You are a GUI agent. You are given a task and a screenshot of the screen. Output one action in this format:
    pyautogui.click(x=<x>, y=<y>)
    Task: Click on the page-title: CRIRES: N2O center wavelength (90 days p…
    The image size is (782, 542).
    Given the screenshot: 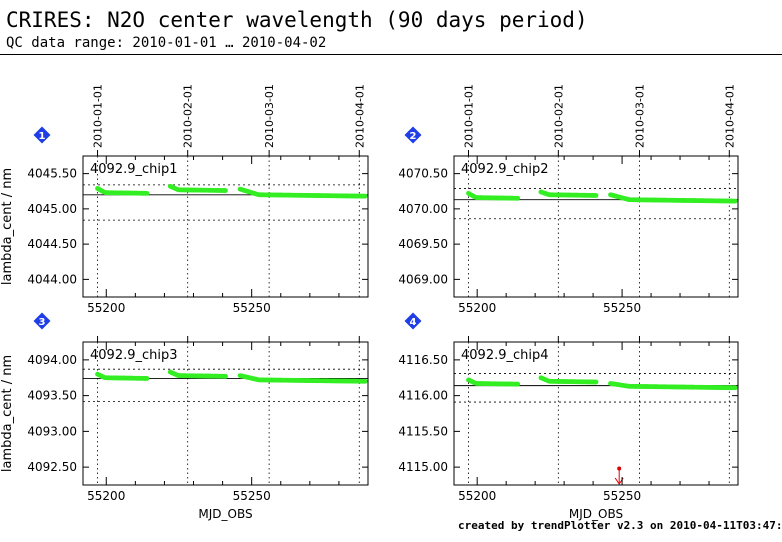 What is the action you would take?
    pyautogui.click(x=297, y=20)
    